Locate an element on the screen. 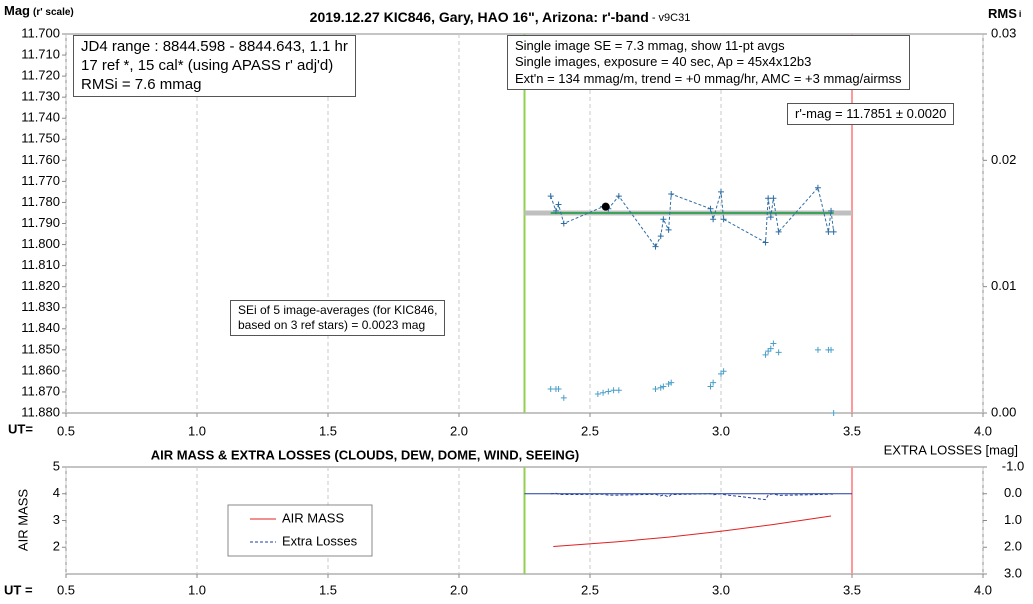 This screenshot has height=604, width=1033. y-tick-label: 11.850 is located at coordinates (40, 348).